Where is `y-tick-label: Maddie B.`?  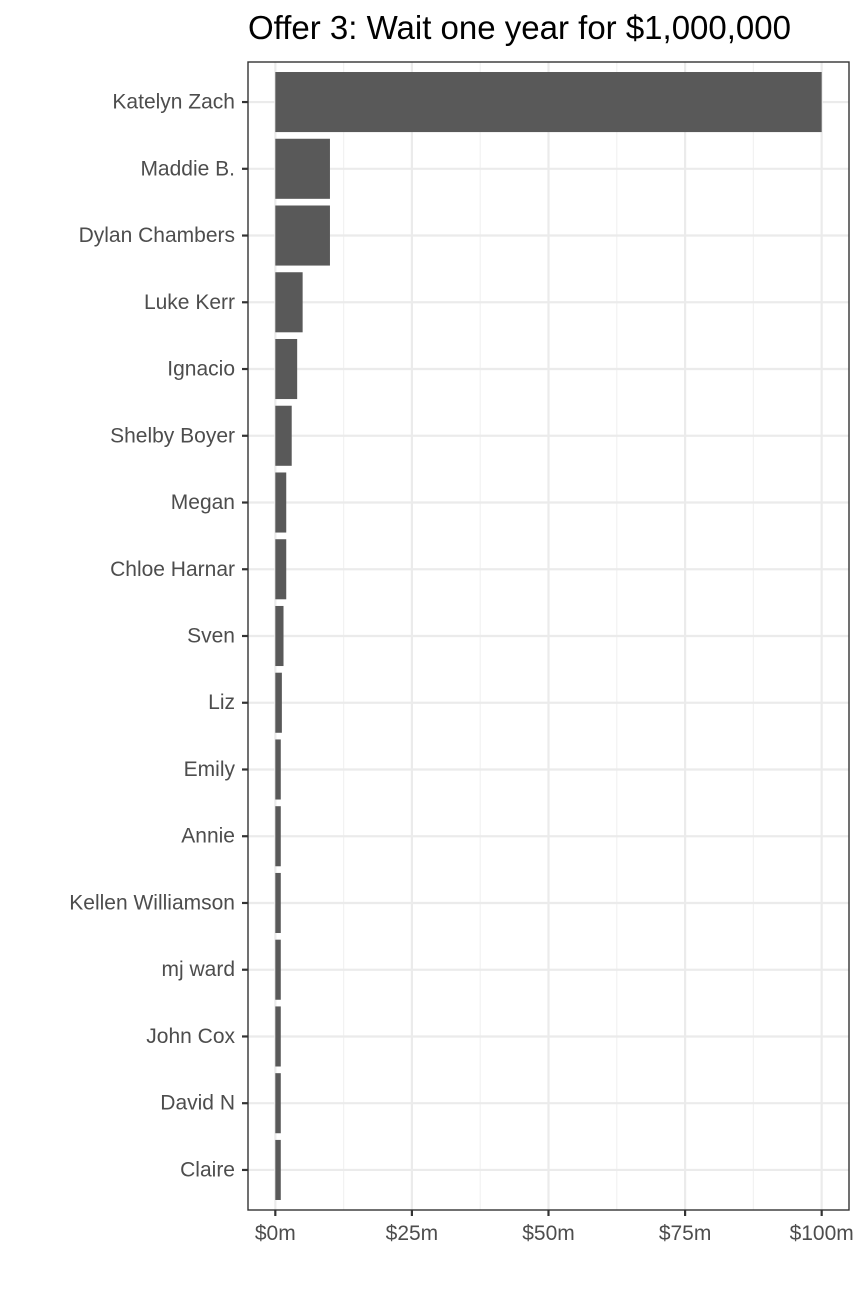
y-tick-label: Maddie B. is located at coordinates (187, 168).